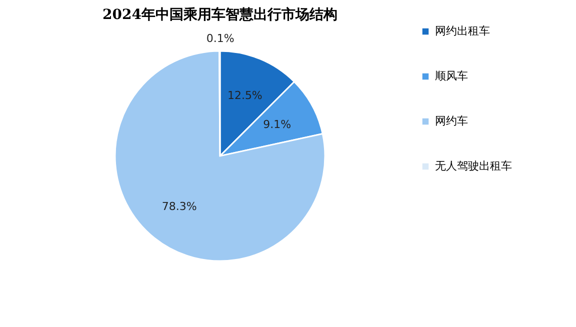 This screenshot has height=327, width=576. Describe the element at coordinates (473, 166) in the screenshot. I see `legend-label: 无人驾驶出租车` at that location.